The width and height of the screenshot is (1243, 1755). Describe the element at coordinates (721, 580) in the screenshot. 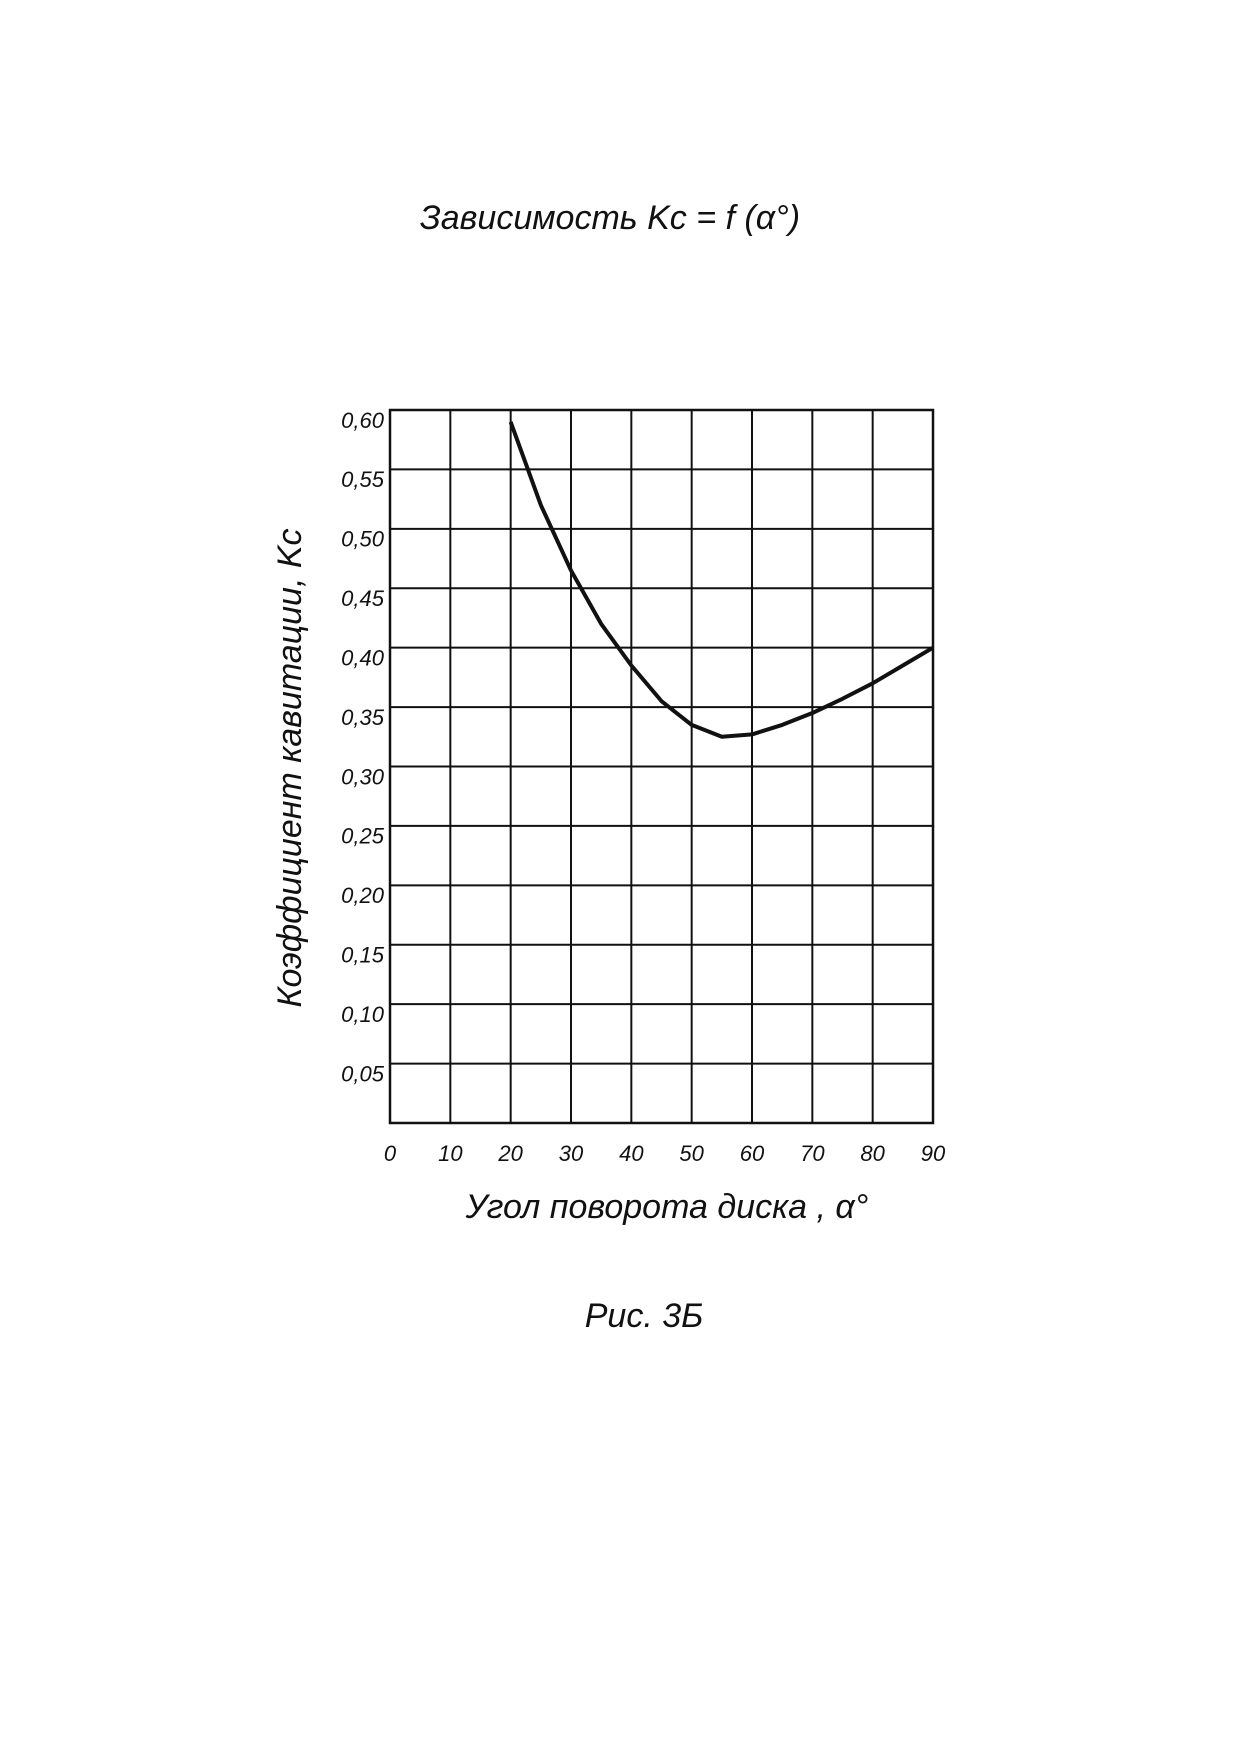

I see `data-line` at that location.